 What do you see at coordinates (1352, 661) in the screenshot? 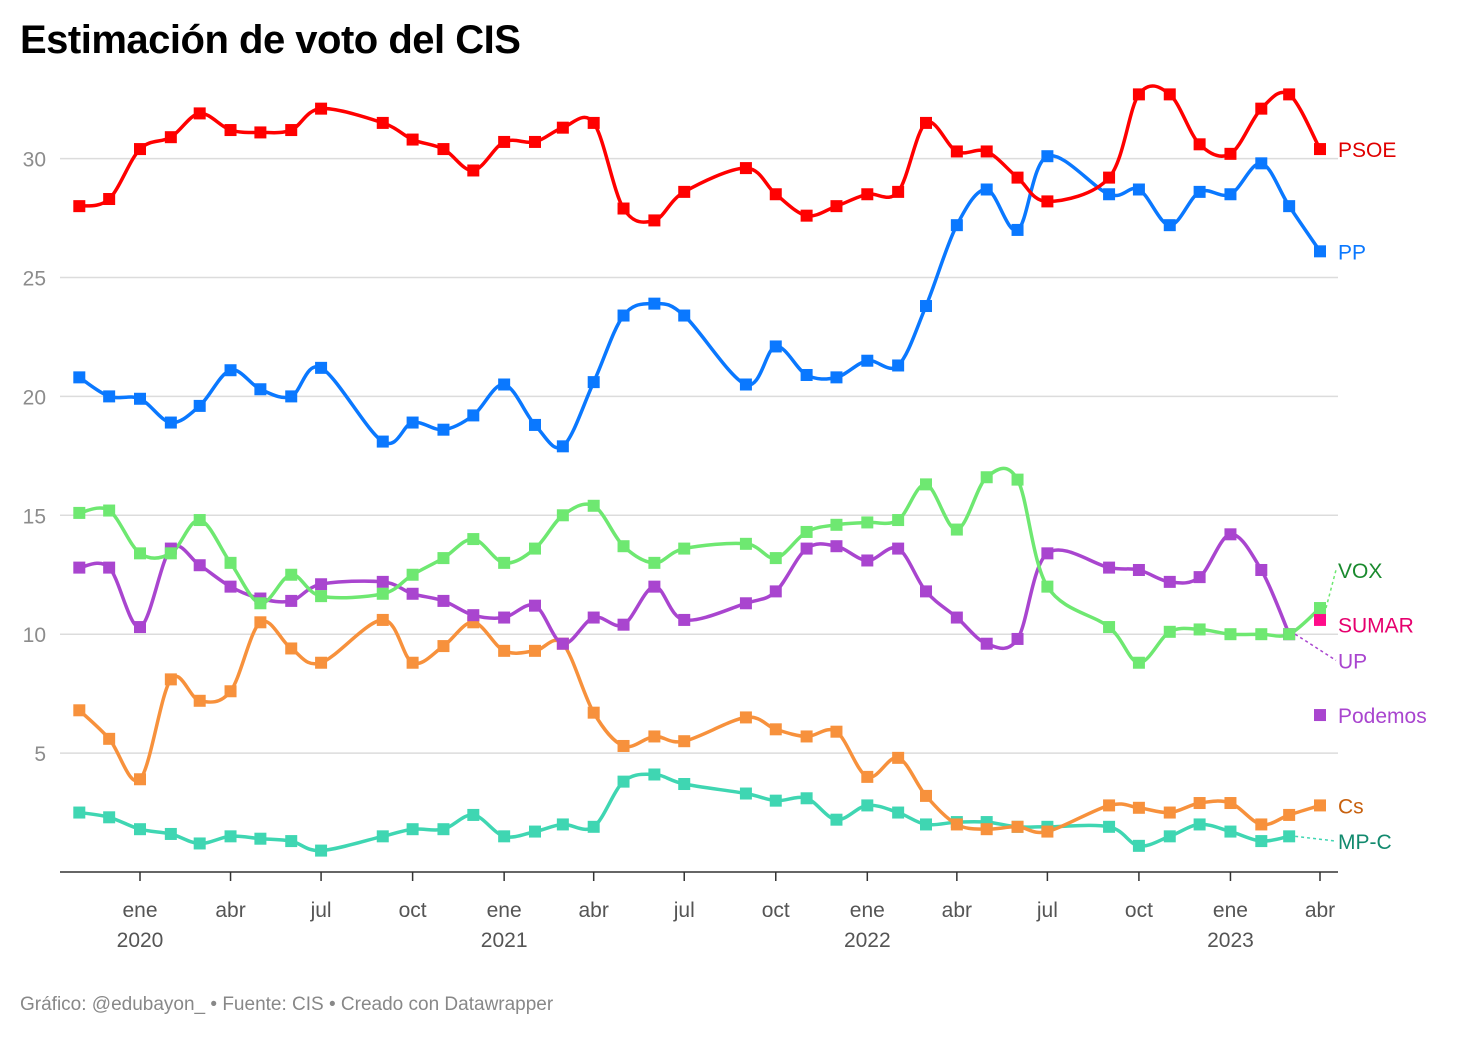
I see `series-label-up: UP` at bounding box center [1352, 661].